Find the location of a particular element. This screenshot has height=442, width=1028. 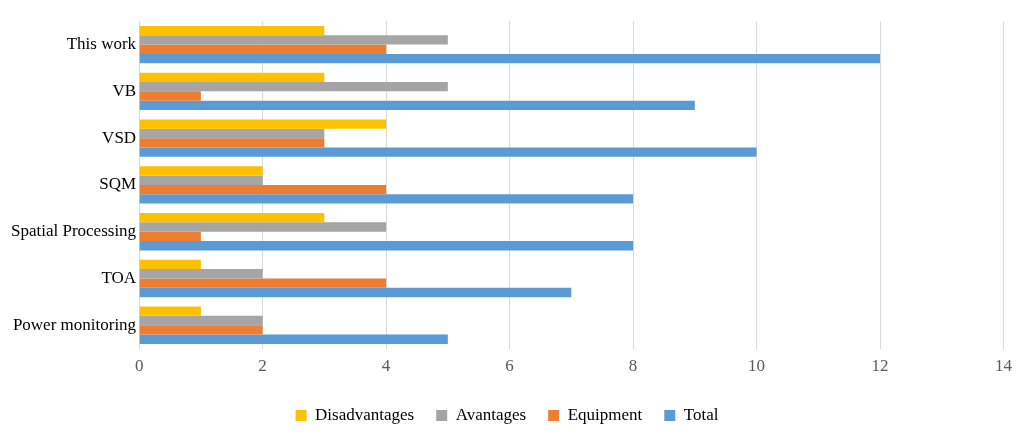

x-tick-label: 14 is located at coordinates (1004, 366).